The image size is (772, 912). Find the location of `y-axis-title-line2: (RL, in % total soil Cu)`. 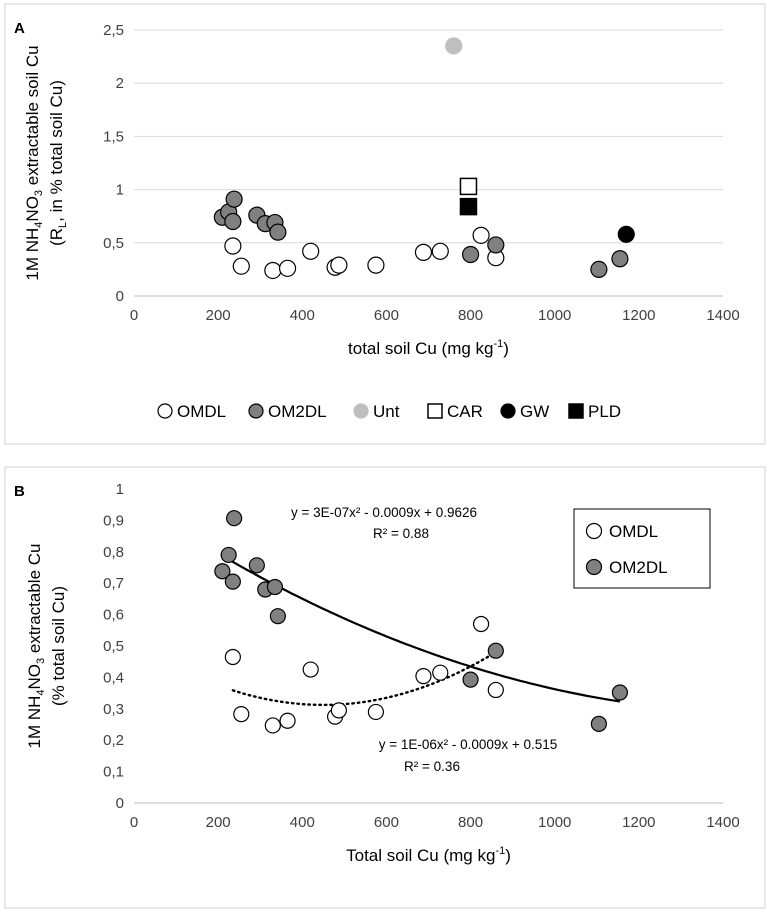

y-axis-title-line2: (RL, in % total soil Cu) is located at coordinates (58, 163).